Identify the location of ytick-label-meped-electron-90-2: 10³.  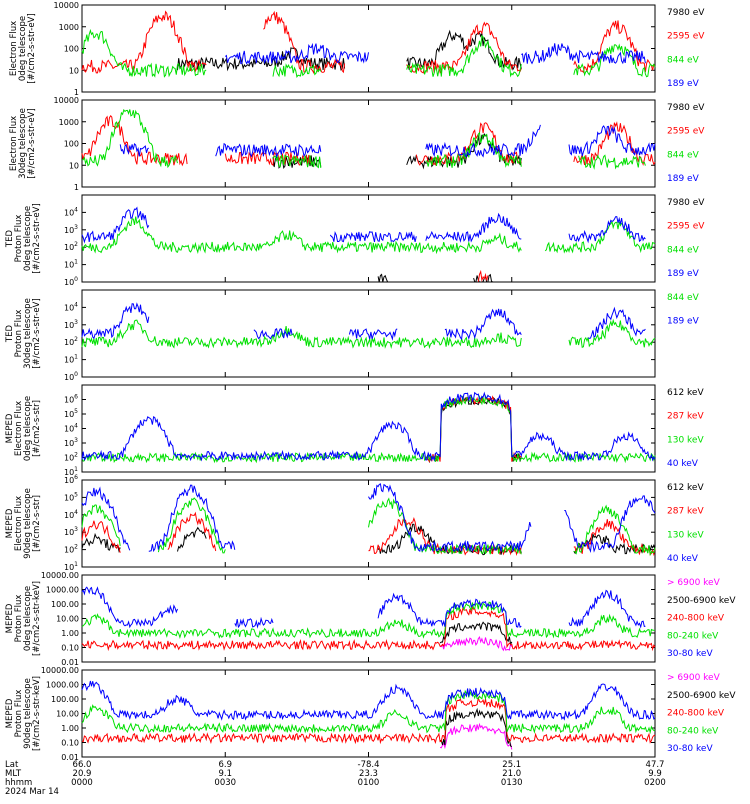
(71, 531).